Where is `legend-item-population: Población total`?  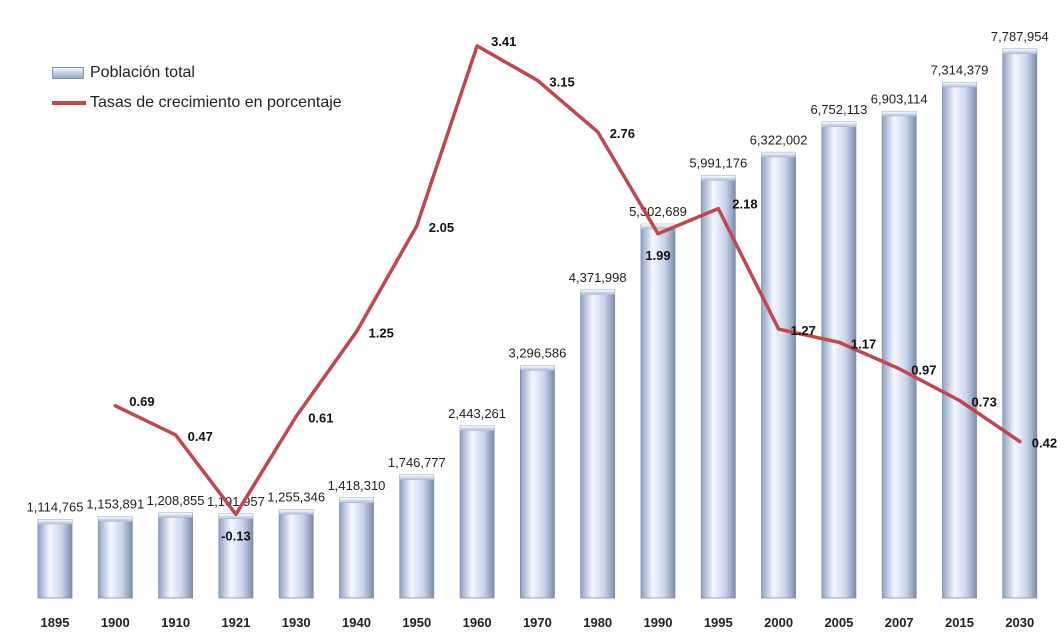 legend-item-population: Población total is located at coordinates (197, 73).